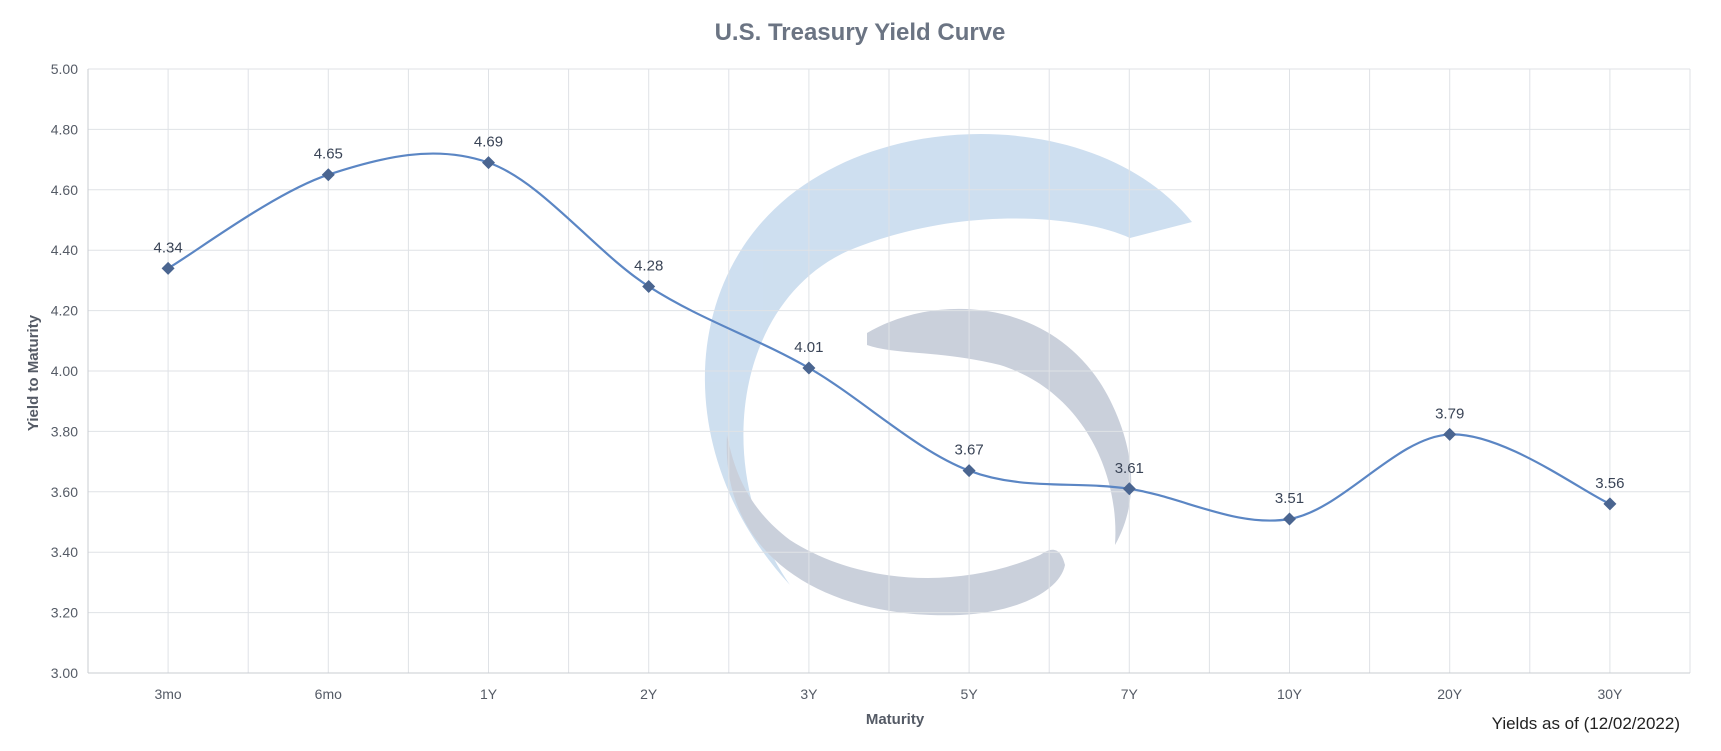 The height and width of the screenshot is (751, 1721). What do you see at coordinates (1129, 468) in the screenshot?
I see `data-label: 3.61` at bounding box center [1129, 468].